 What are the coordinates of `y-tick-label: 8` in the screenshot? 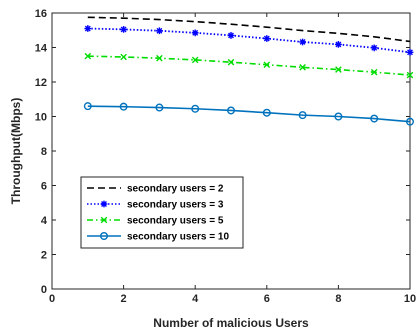 It's located at (44, 152).